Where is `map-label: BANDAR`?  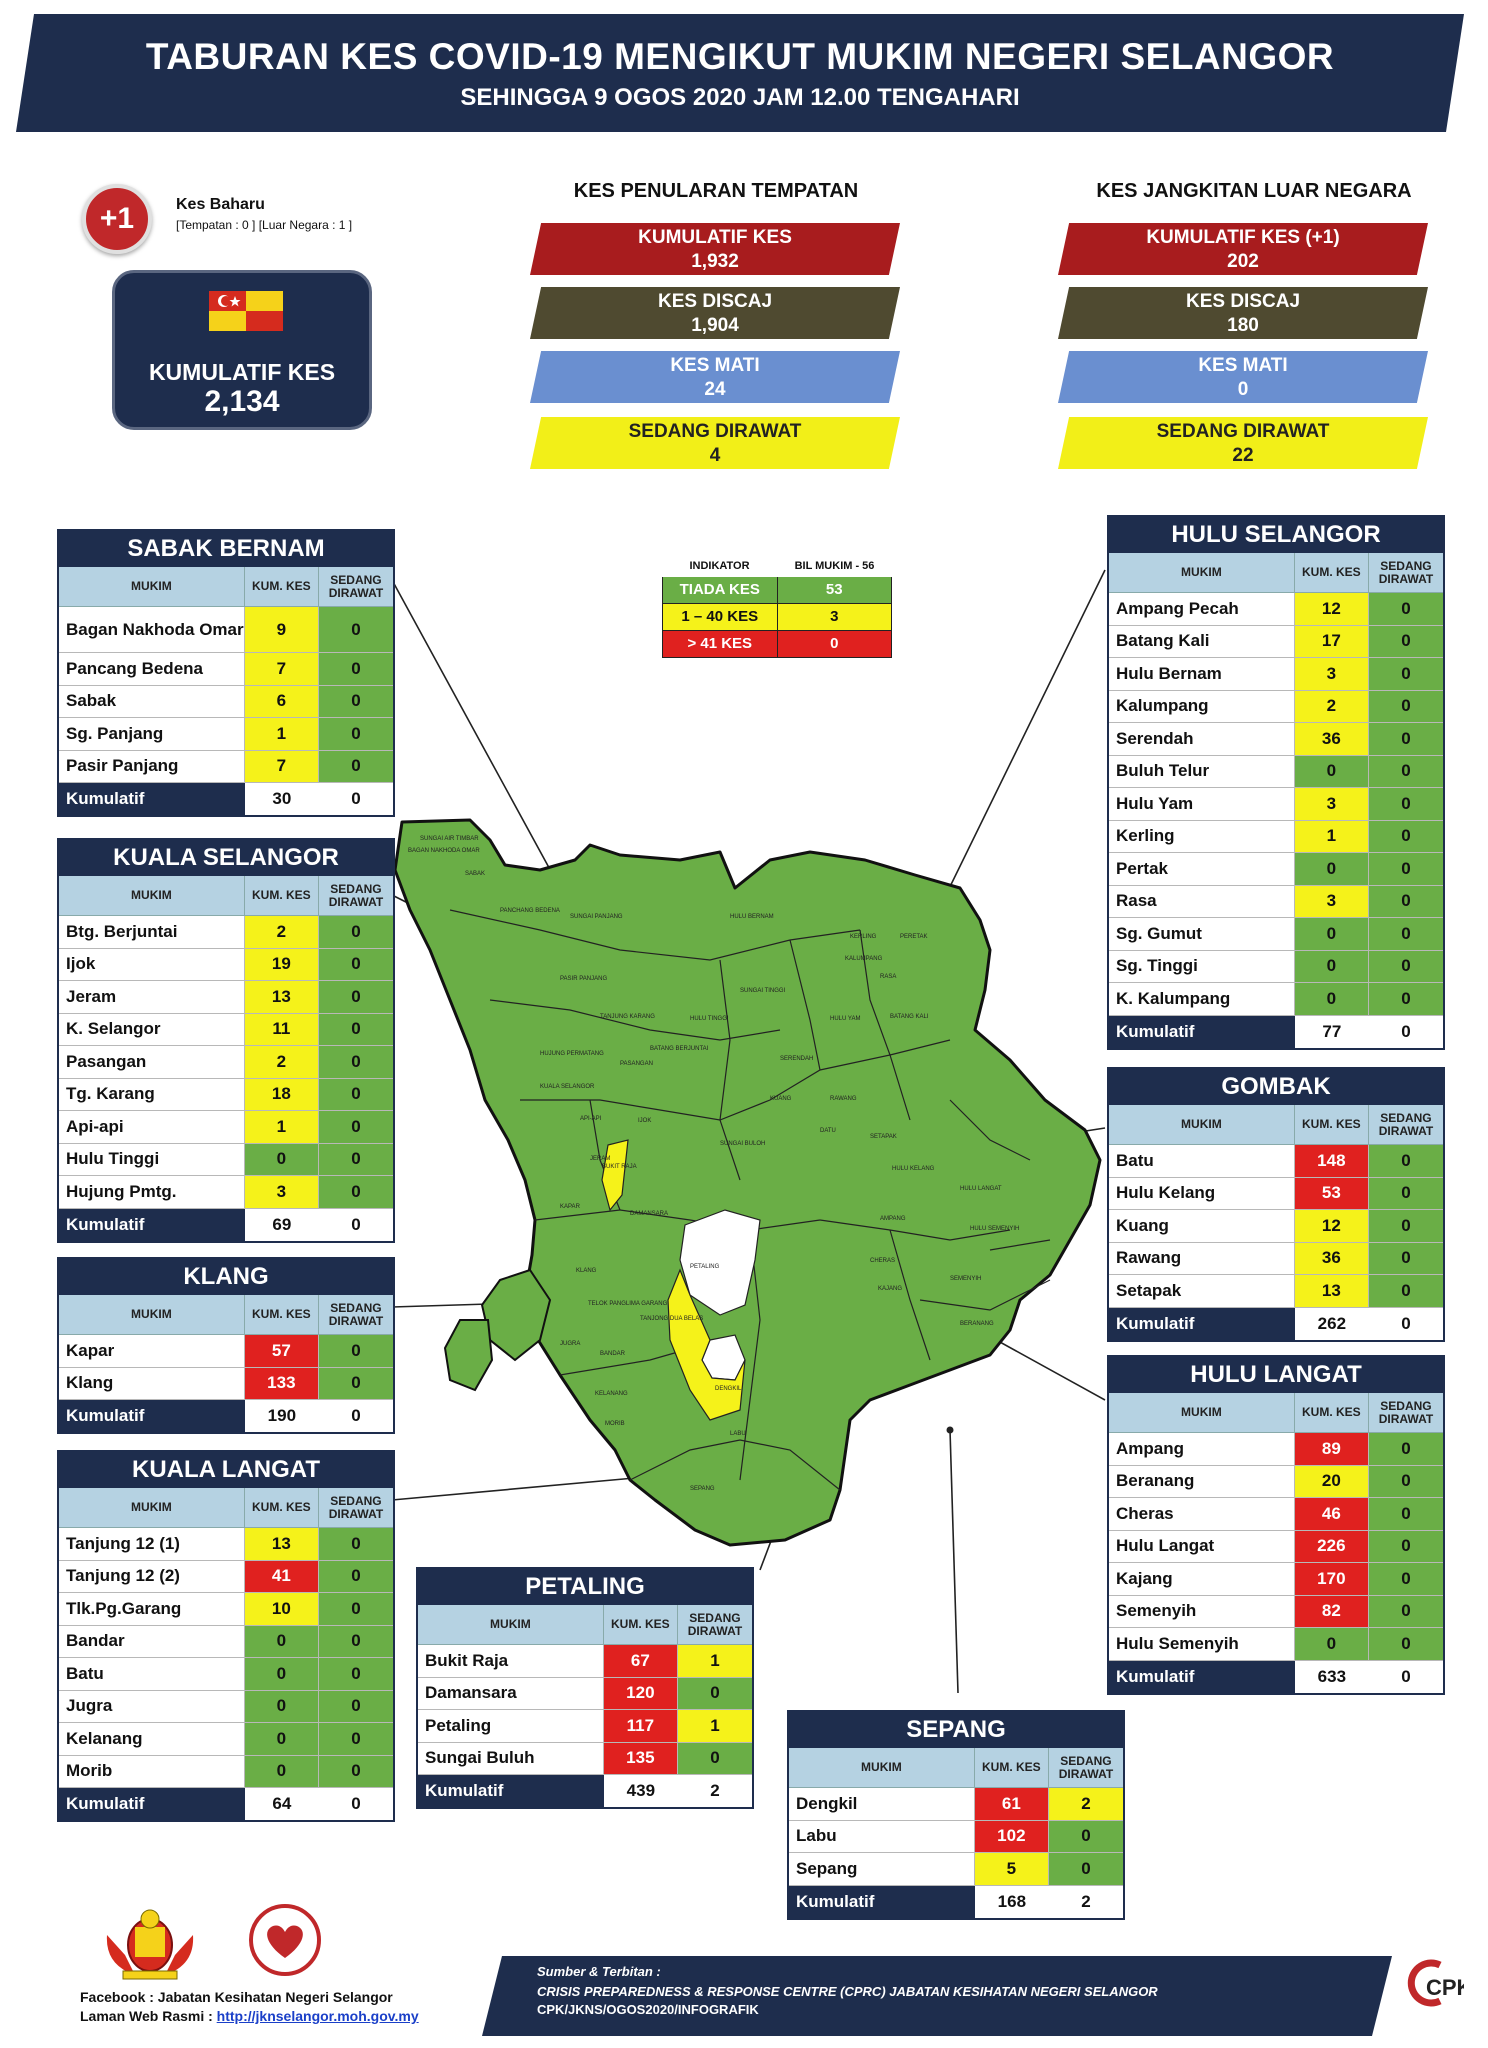 map-label: BANDAR is located at coordinates (613, 1354).